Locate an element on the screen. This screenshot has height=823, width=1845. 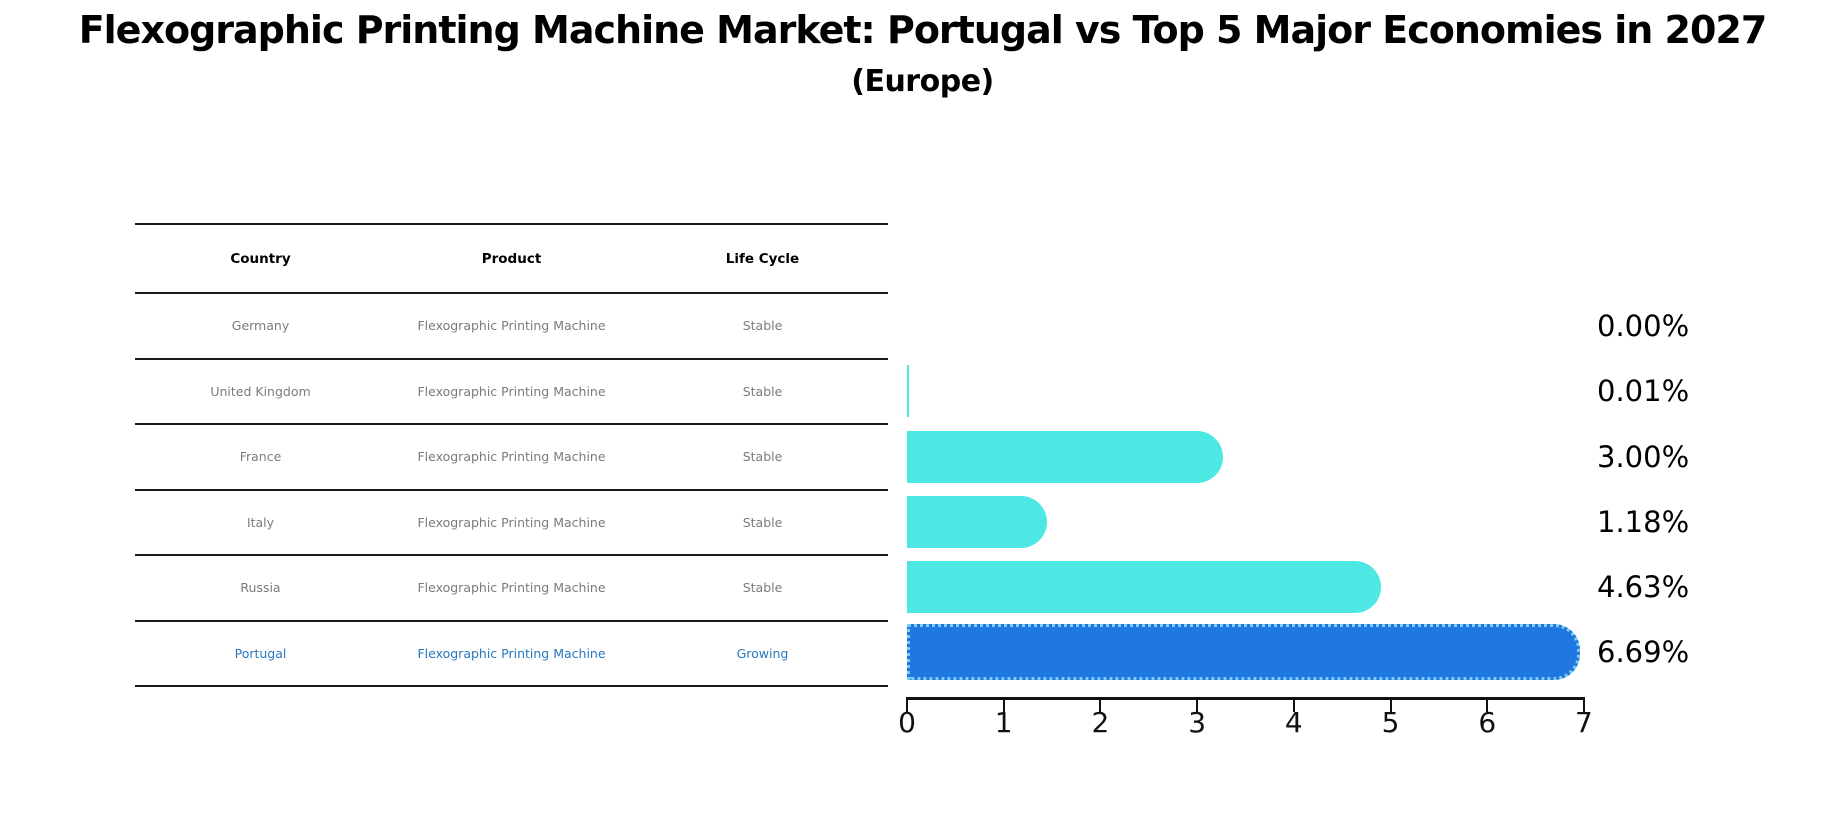
bar-france is located at coordinates (1065, 456).